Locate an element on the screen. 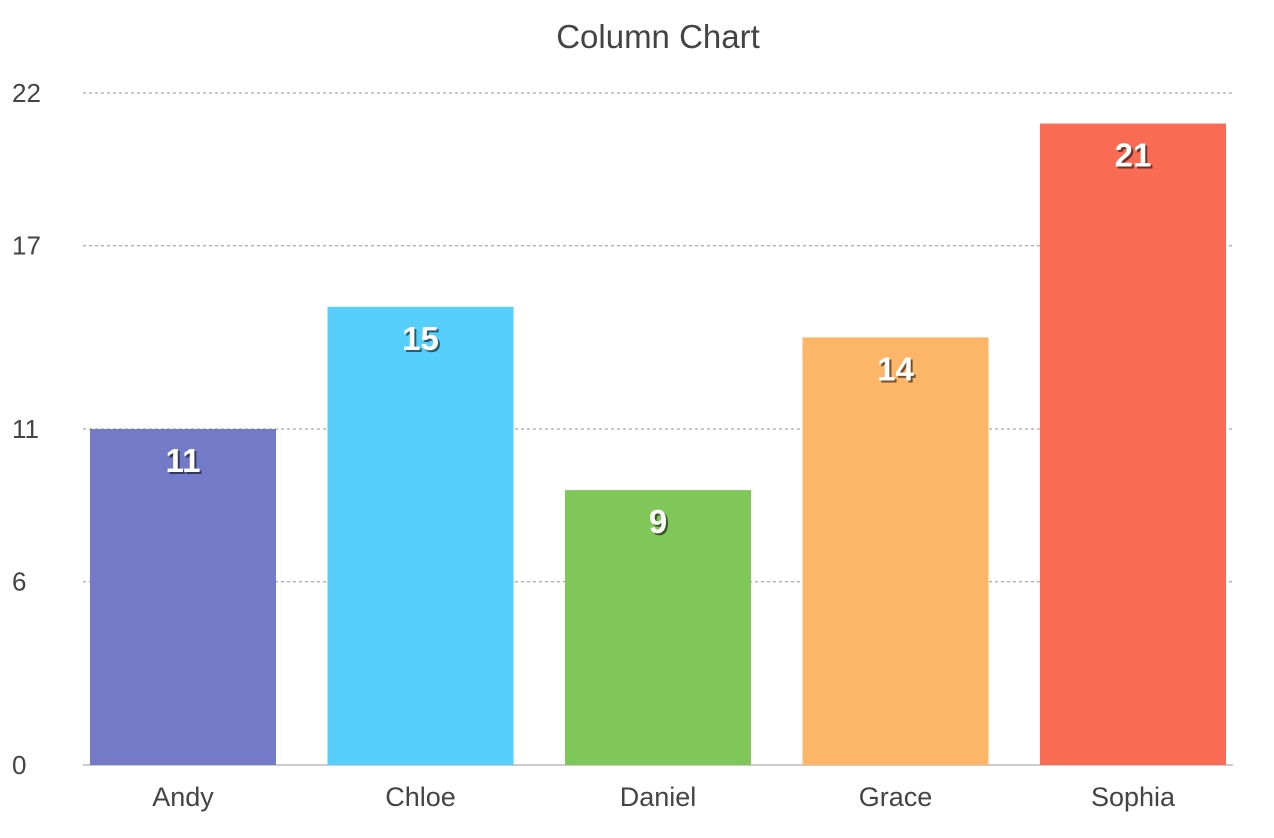 The width and height of the screenshot is (1274, 838). bar-daniel is located at coordinates (658, 627).